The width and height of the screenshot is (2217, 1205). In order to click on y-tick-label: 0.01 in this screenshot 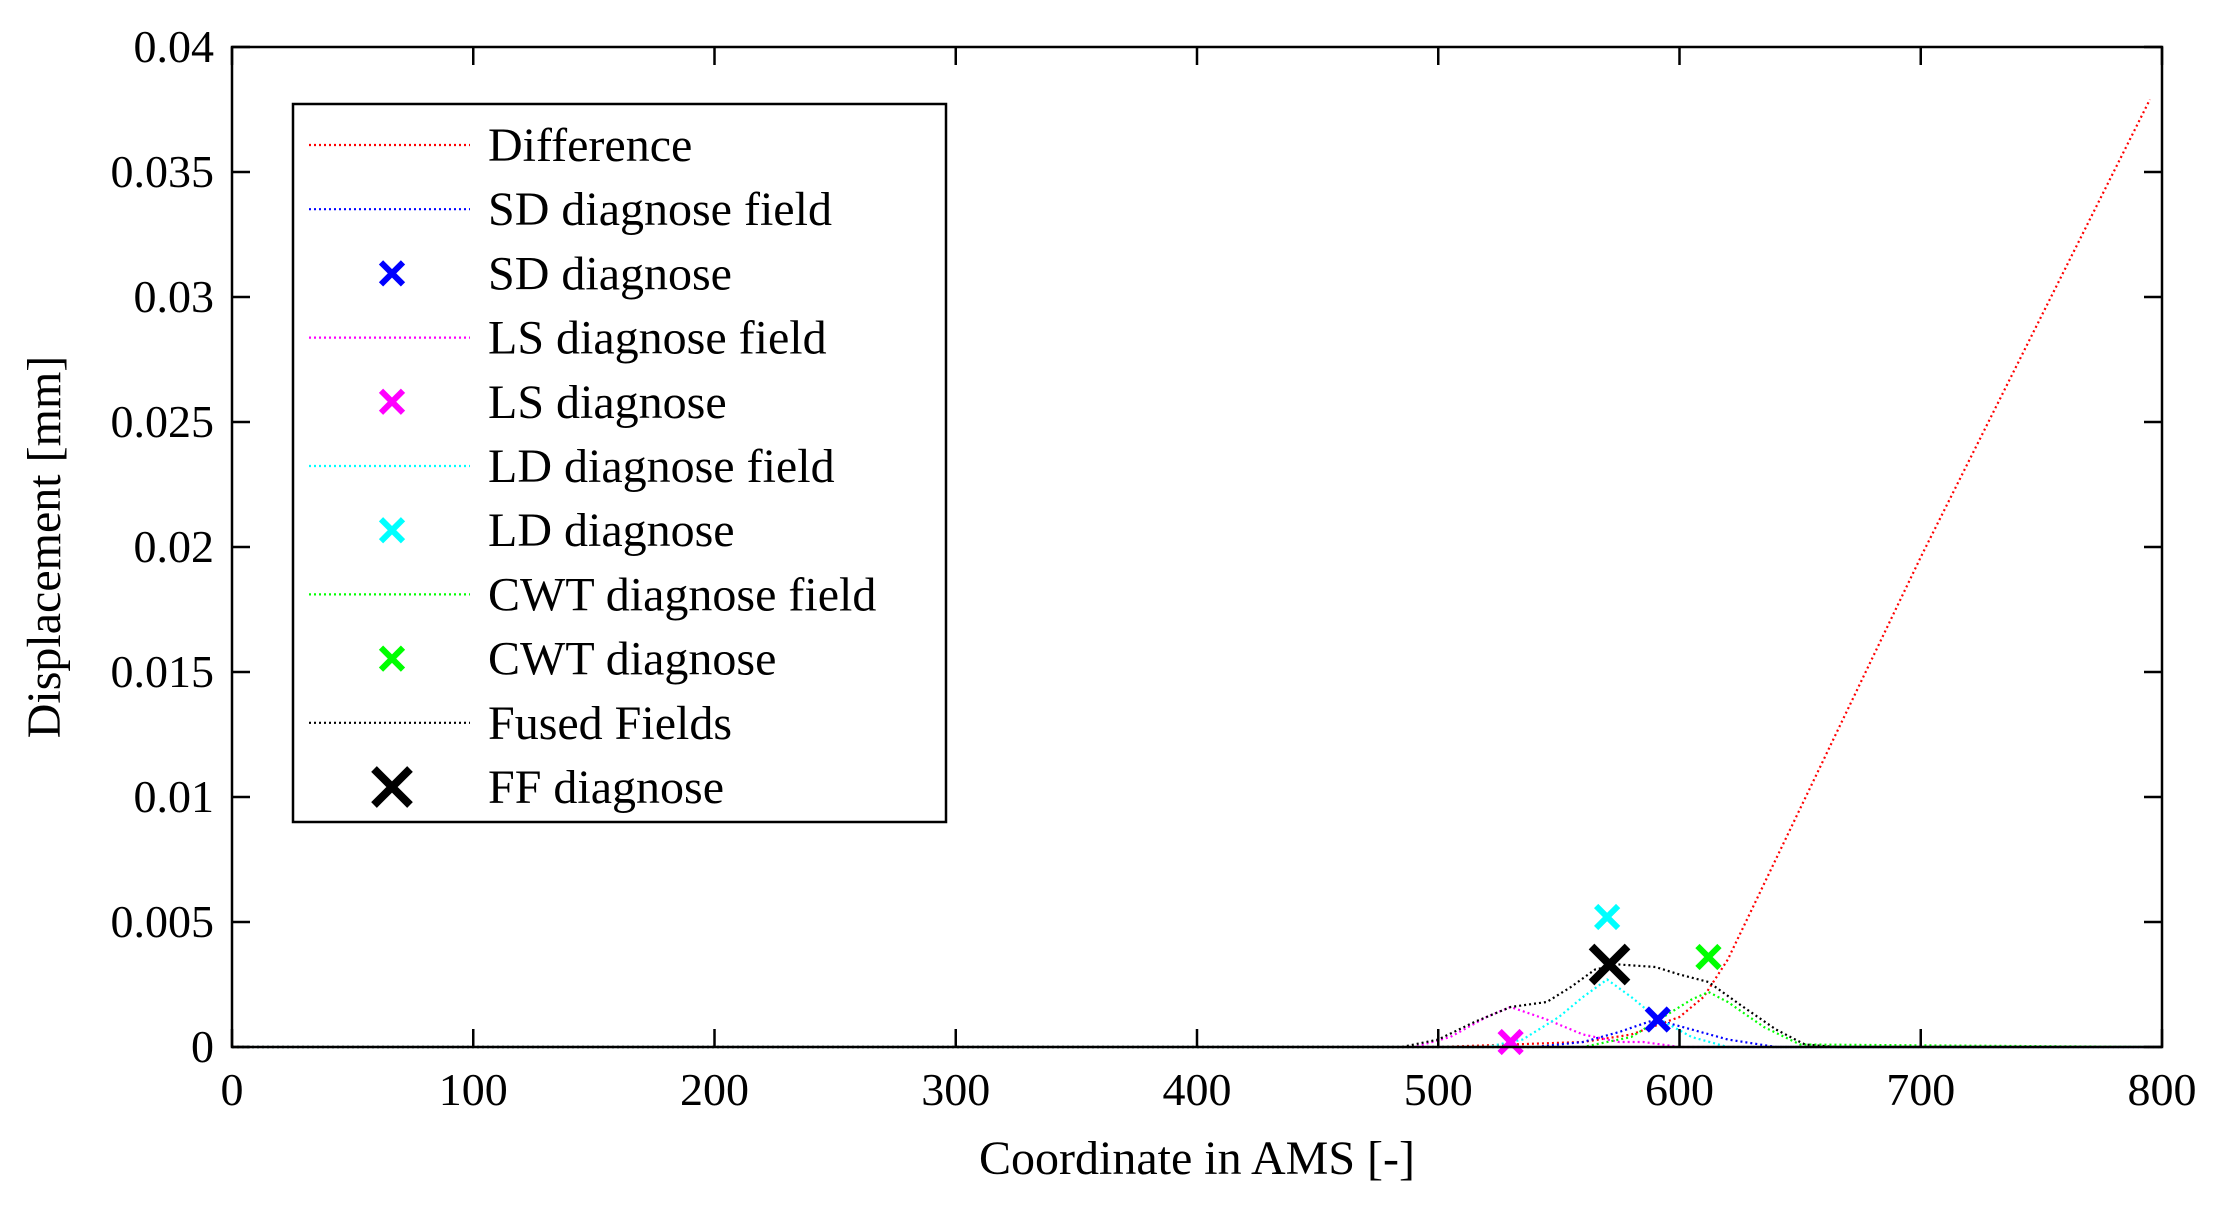, I will do `click(174, 796)`.